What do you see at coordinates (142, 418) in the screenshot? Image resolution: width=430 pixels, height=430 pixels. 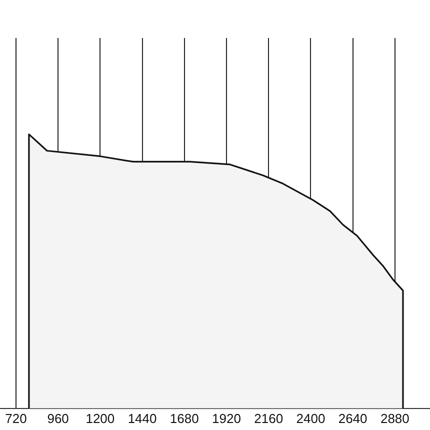 I see `x-tick-label: 1440` at bounding box center [142, 418].